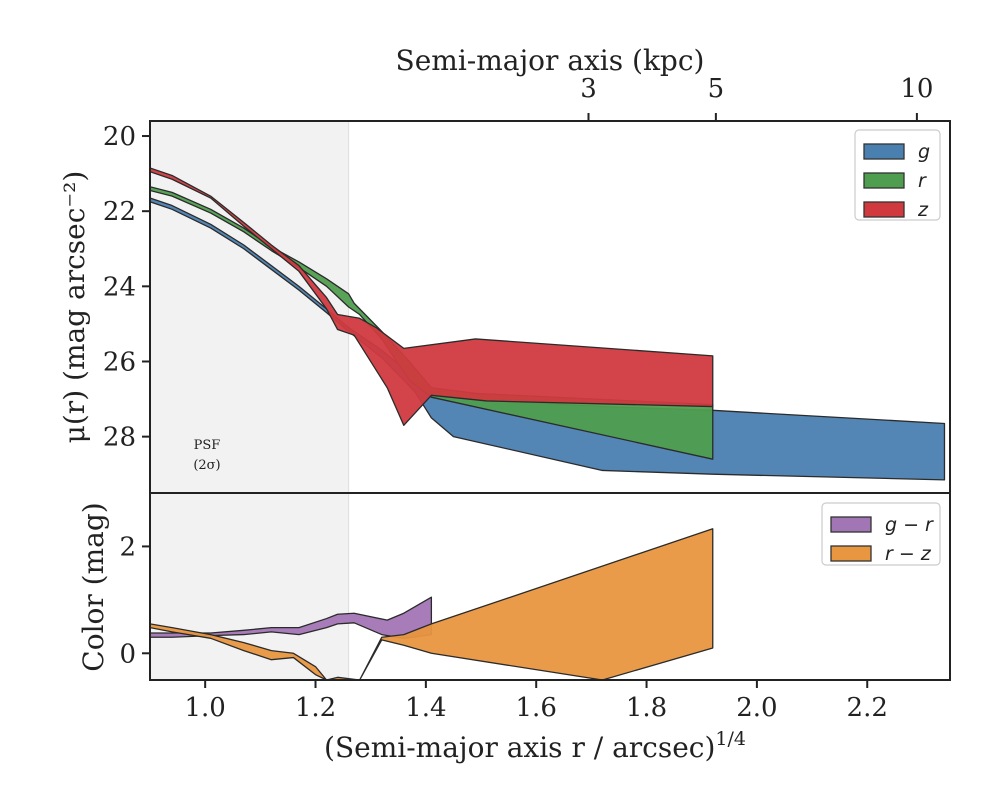 This screenshot has width=1000, height=800. Describe the element at coordinates (881, 534) in the screenshot. I see `color-legend: g − r r − z` at that location.